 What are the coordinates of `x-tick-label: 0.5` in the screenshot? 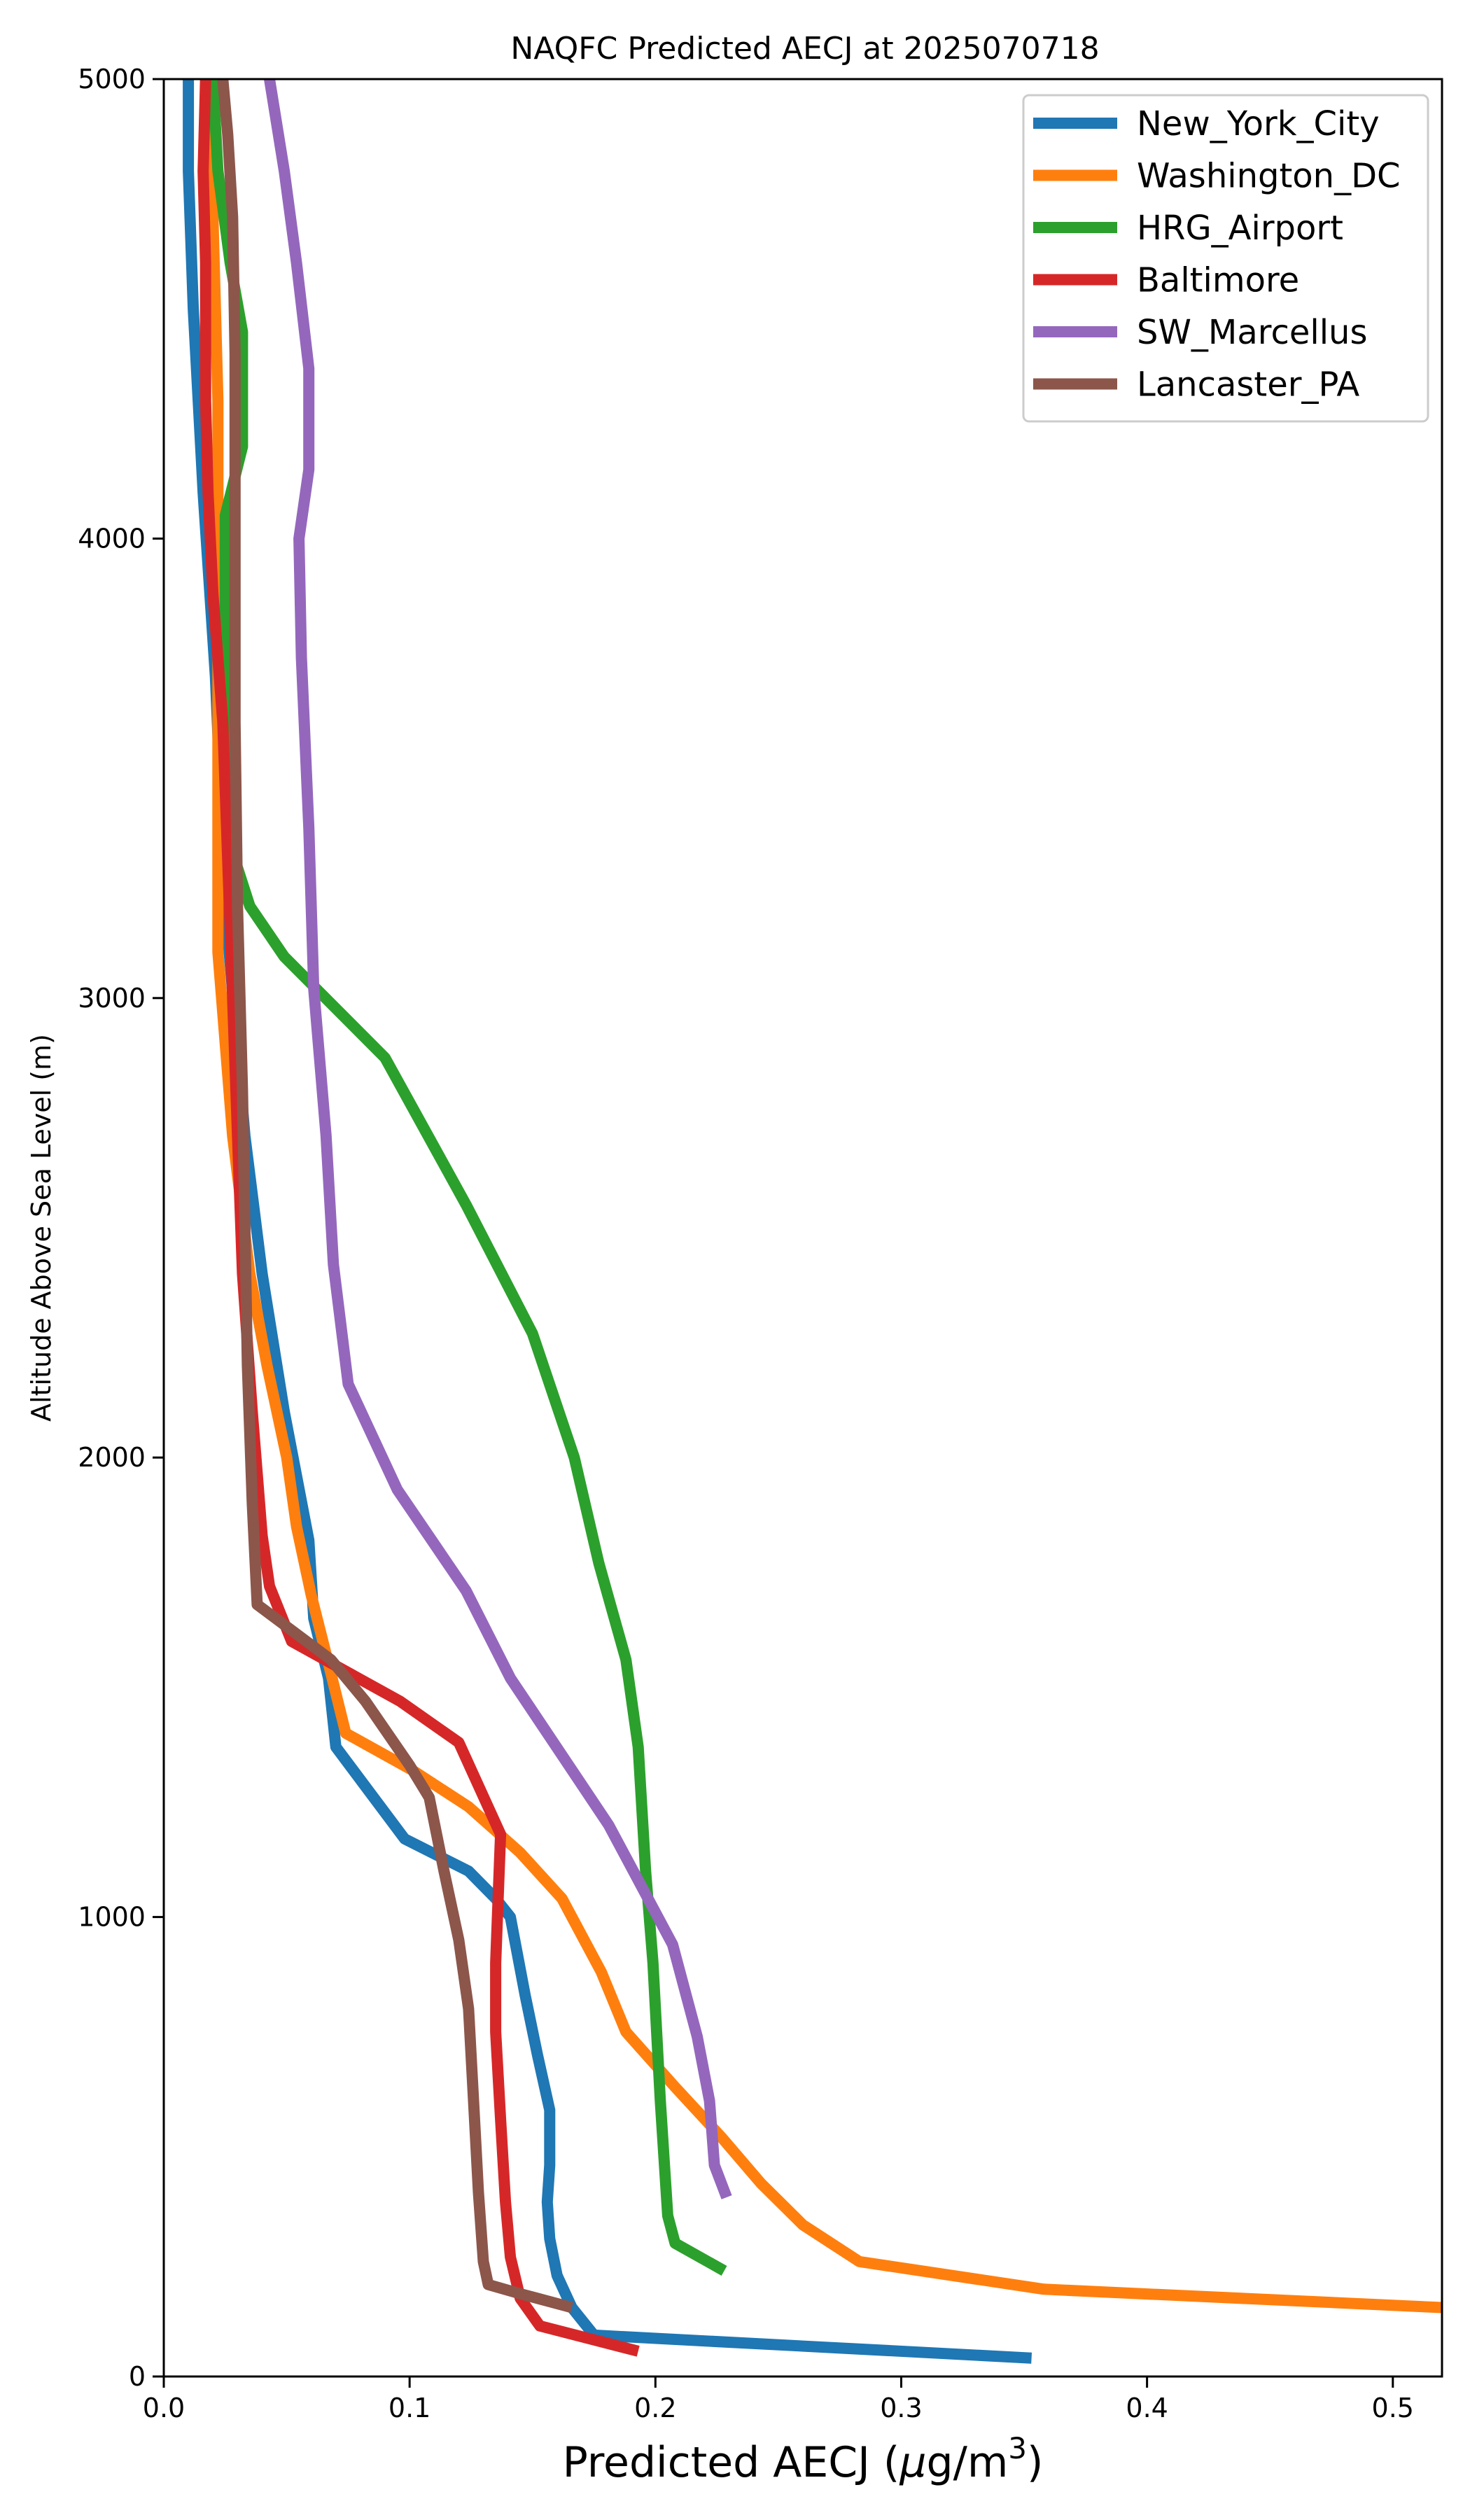 It's located at (1393, 2408).